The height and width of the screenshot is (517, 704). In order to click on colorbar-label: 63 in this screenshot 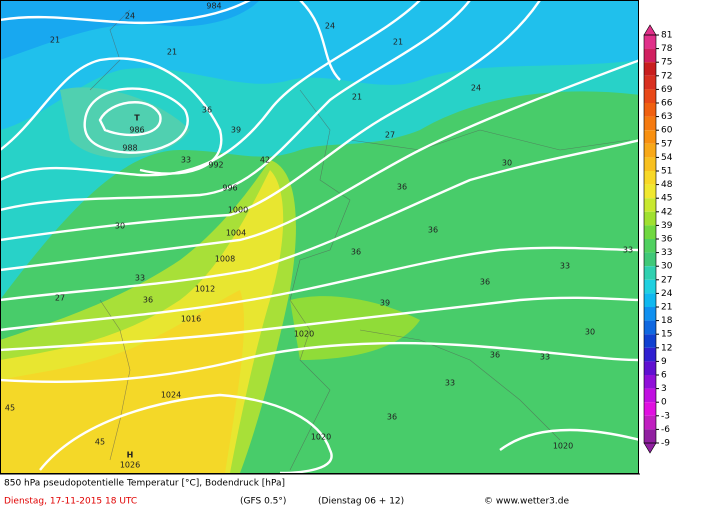, I will do `click(666, 117)`.